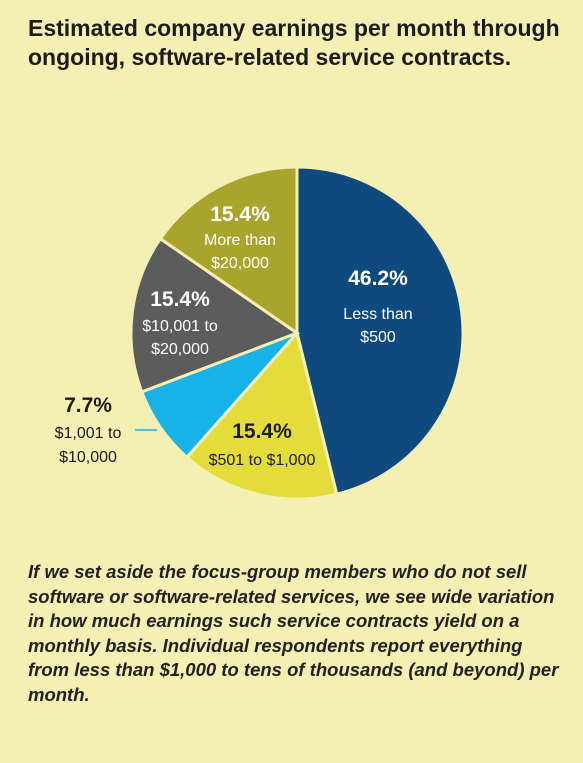  Describe the element at coordinates (180, 326) in the screenshot. I see `slice-4-category-label: $10,001 to` at that location.